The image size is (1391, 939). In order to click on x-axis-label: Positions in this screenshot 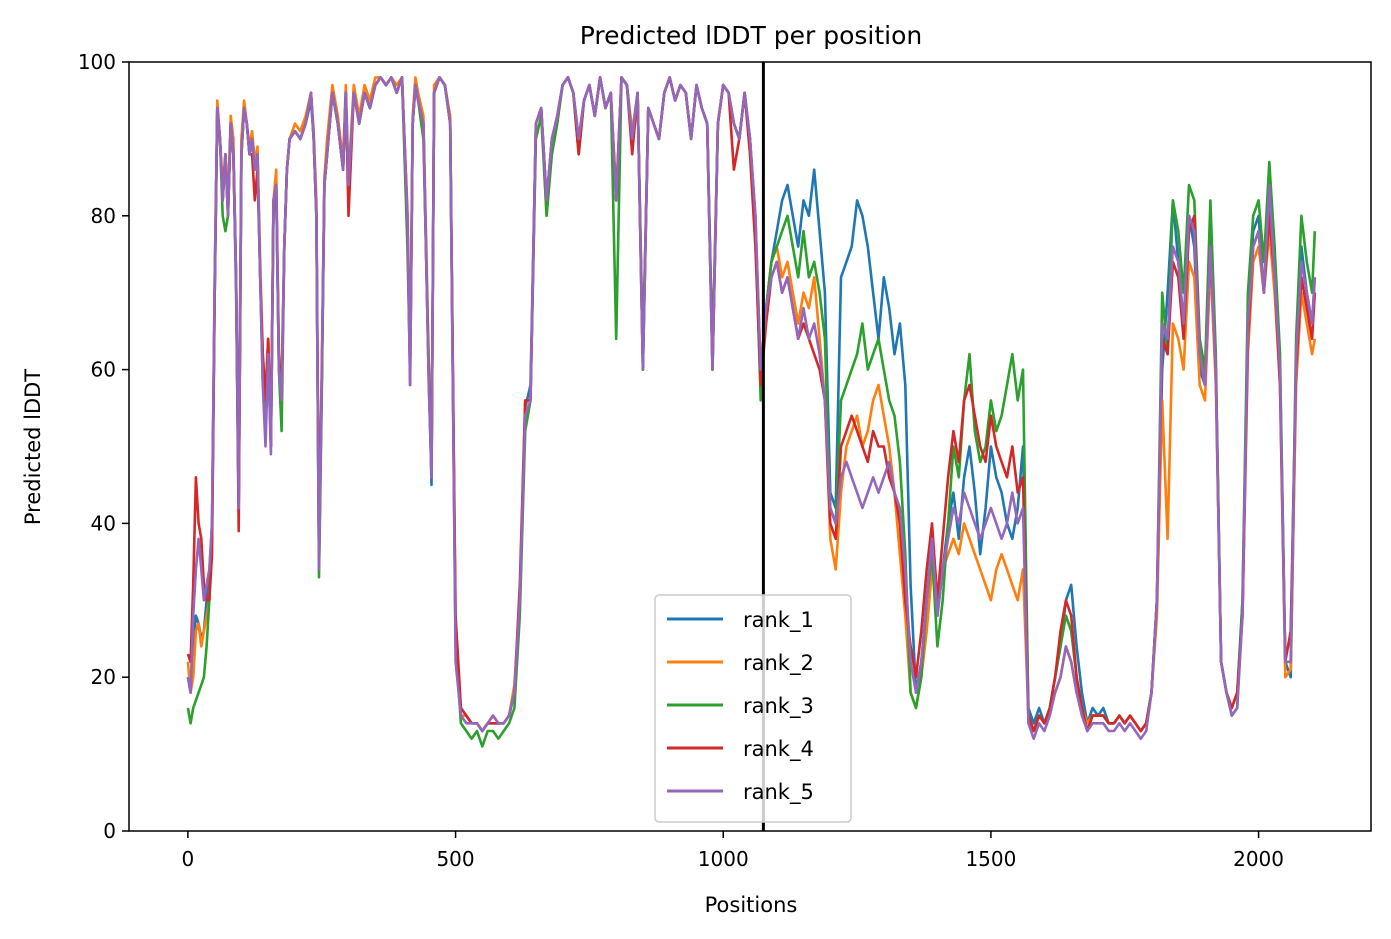, I will do `click(751, 905)`.